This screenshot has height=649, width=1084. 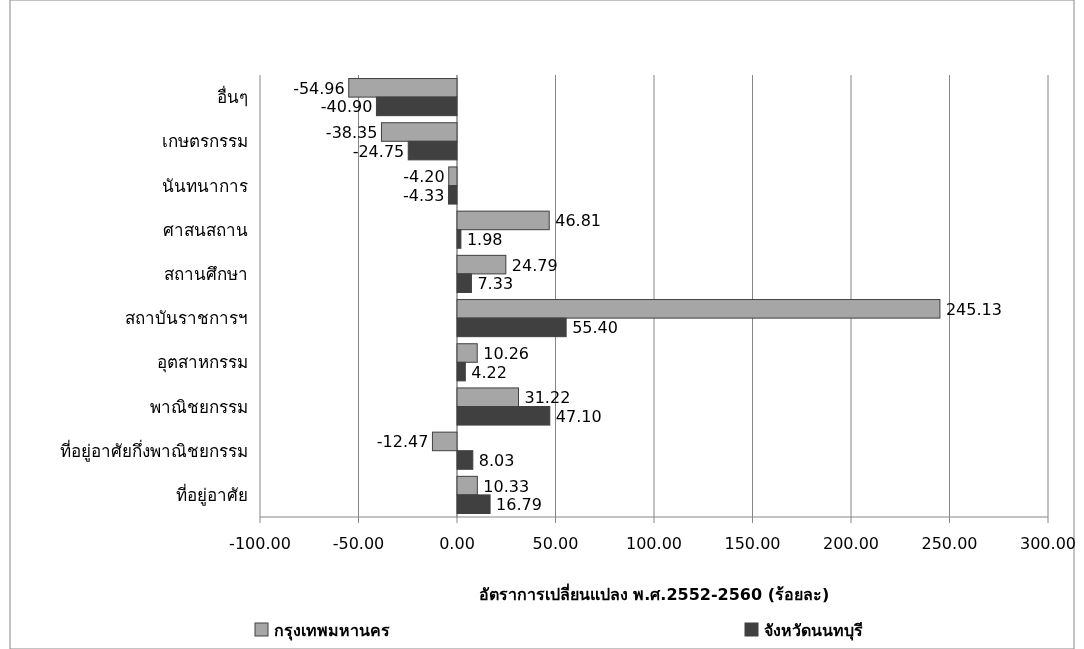 What do you see at coordinates (206, 273) in the screenshot?
I see `y-tick-label: สถานศึกษา` at bounding box center [206, 273].